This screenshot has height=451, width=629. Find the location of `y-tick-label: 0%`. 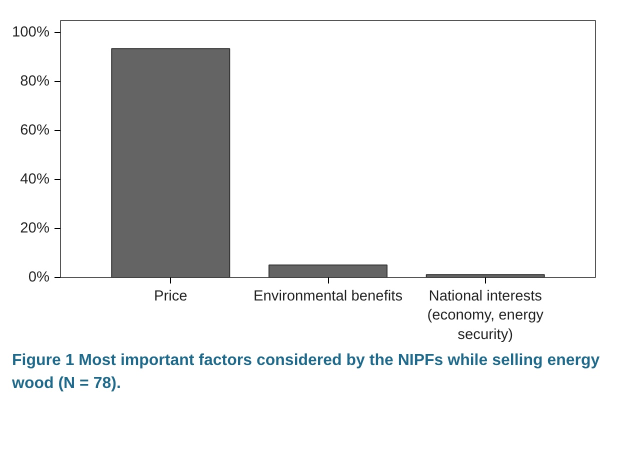

y-tick-label: 0% is located at coordinates (39, 278).